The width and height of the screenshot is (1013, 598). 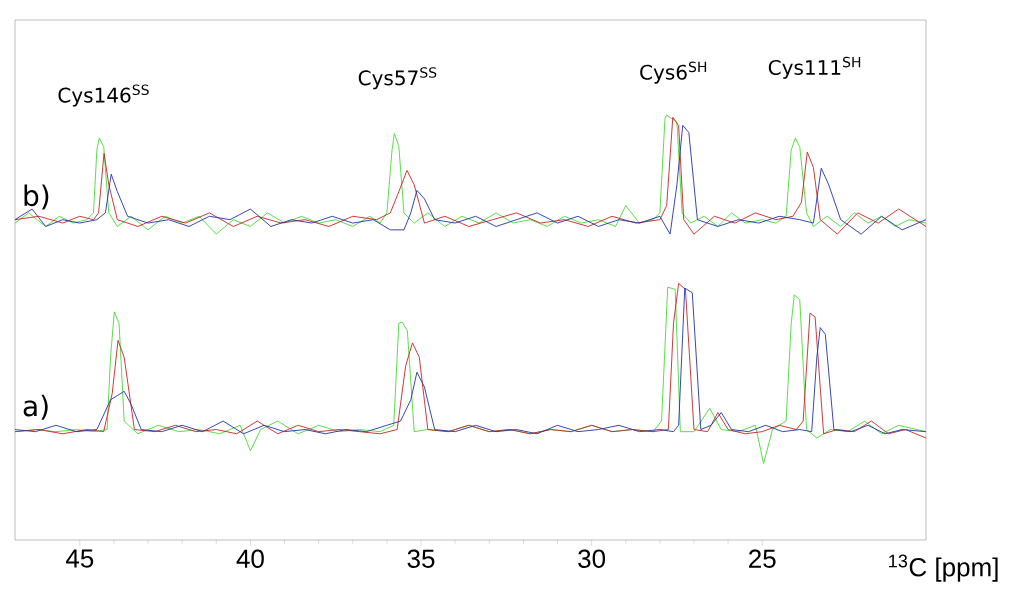 I want to click on annotation: Cys6$^{SH}$, so click(x=673, y=72).